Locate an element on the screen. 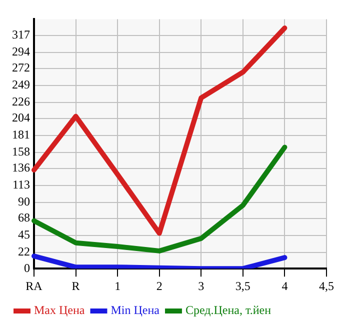  y-tick-label: 294 is located at coordinates (21, 51).